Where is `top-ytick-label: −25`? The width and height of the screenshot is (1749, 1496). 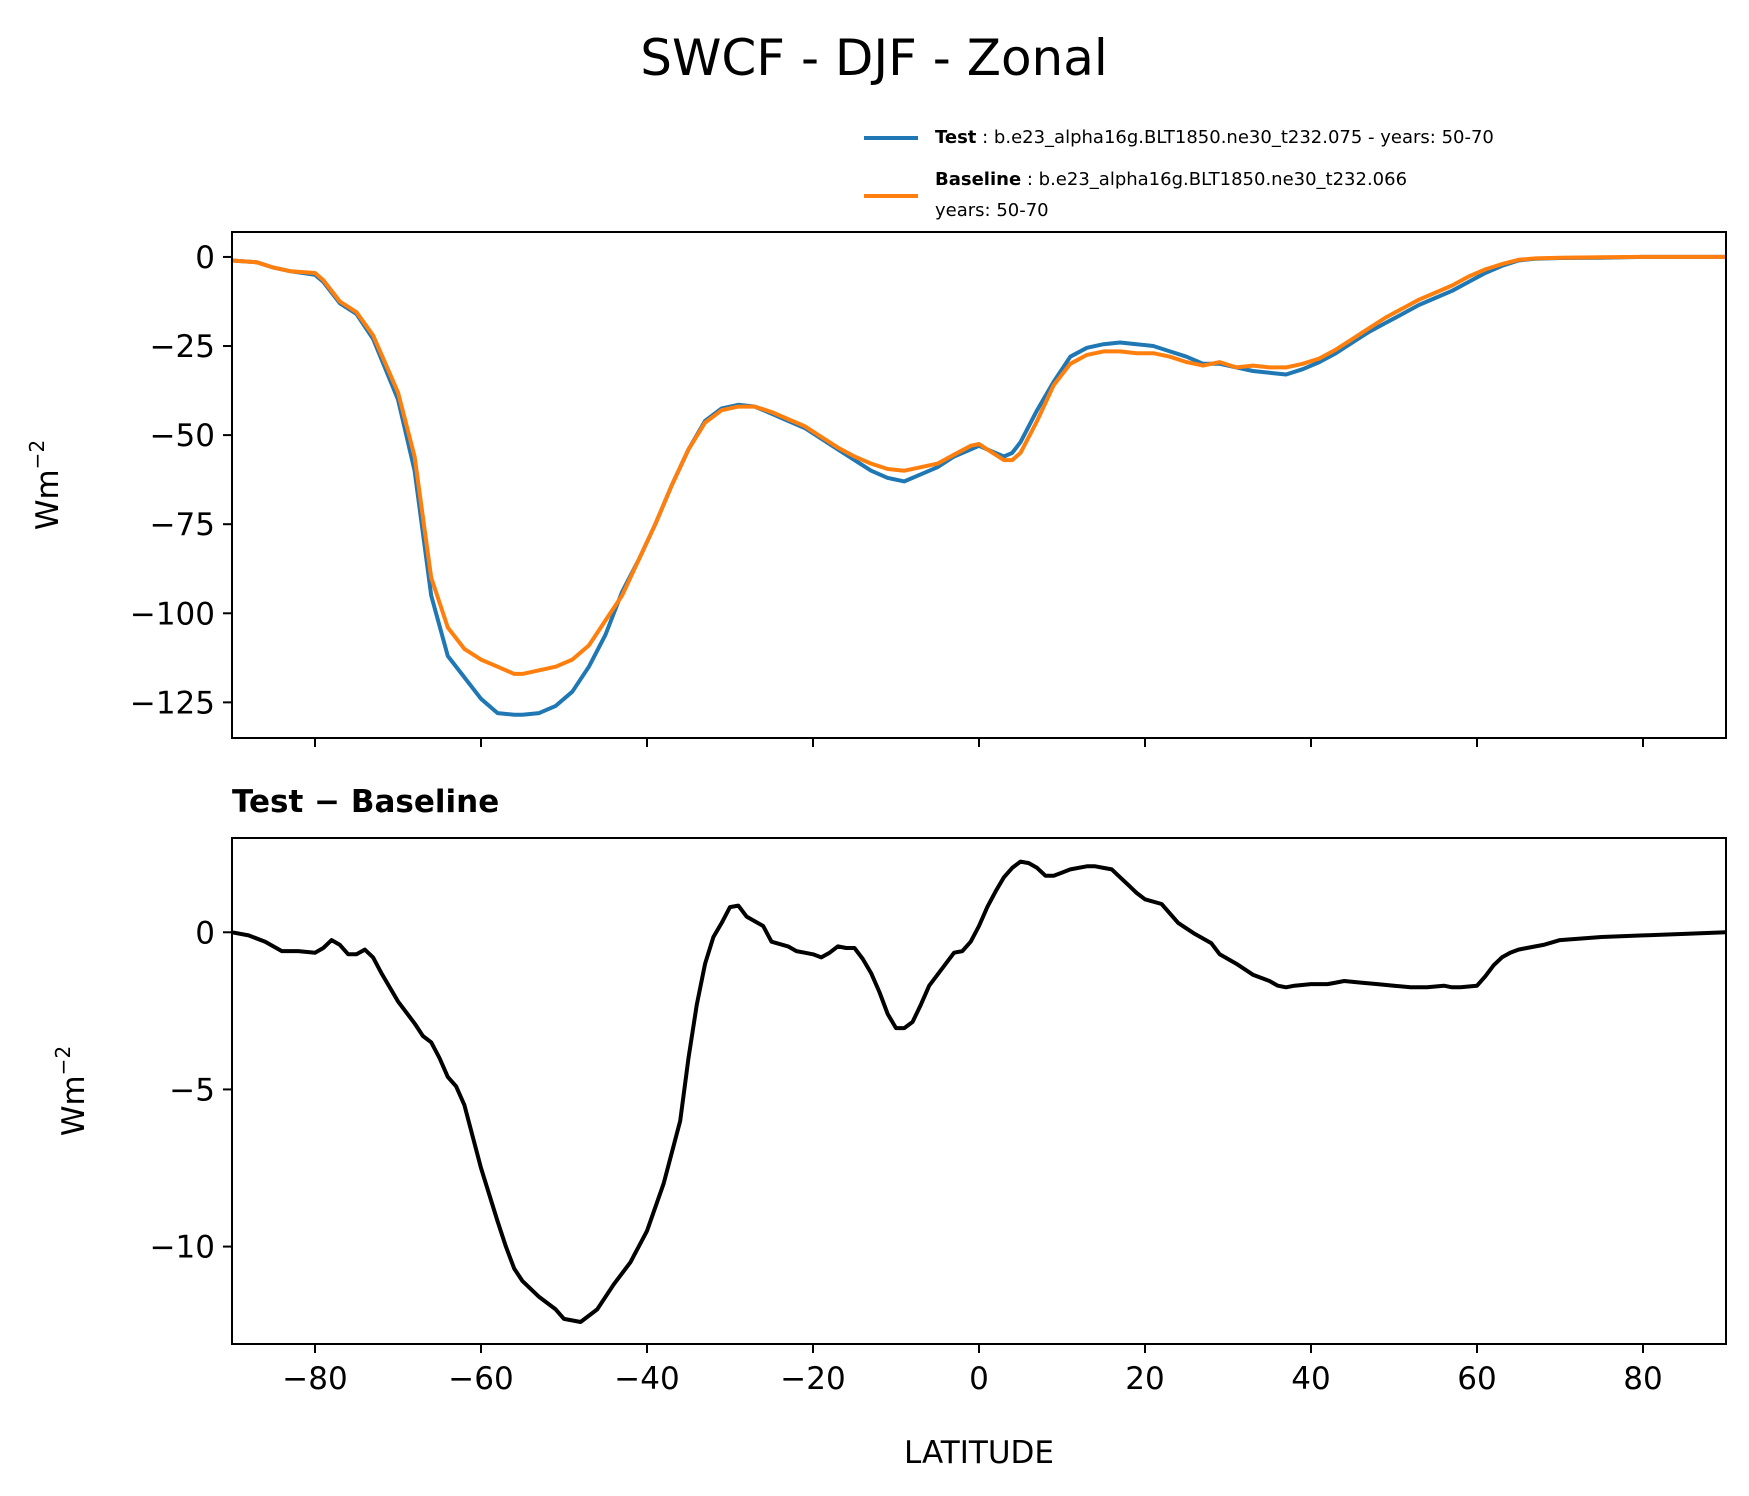 top-ytick-label: −25 is located at coordinates (182, 347).